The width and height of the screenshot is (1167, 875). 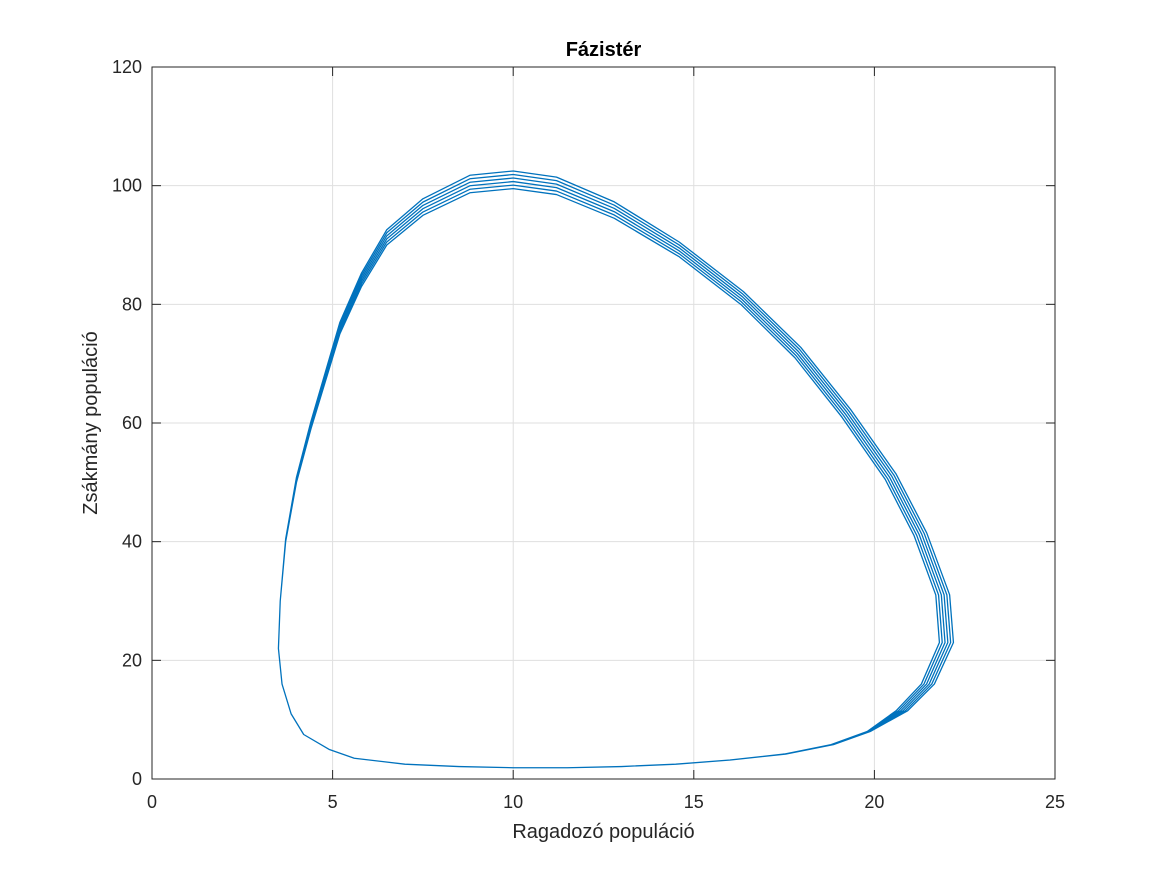 I want to click on x-tick-label: 15, so click(x=694, y=802).